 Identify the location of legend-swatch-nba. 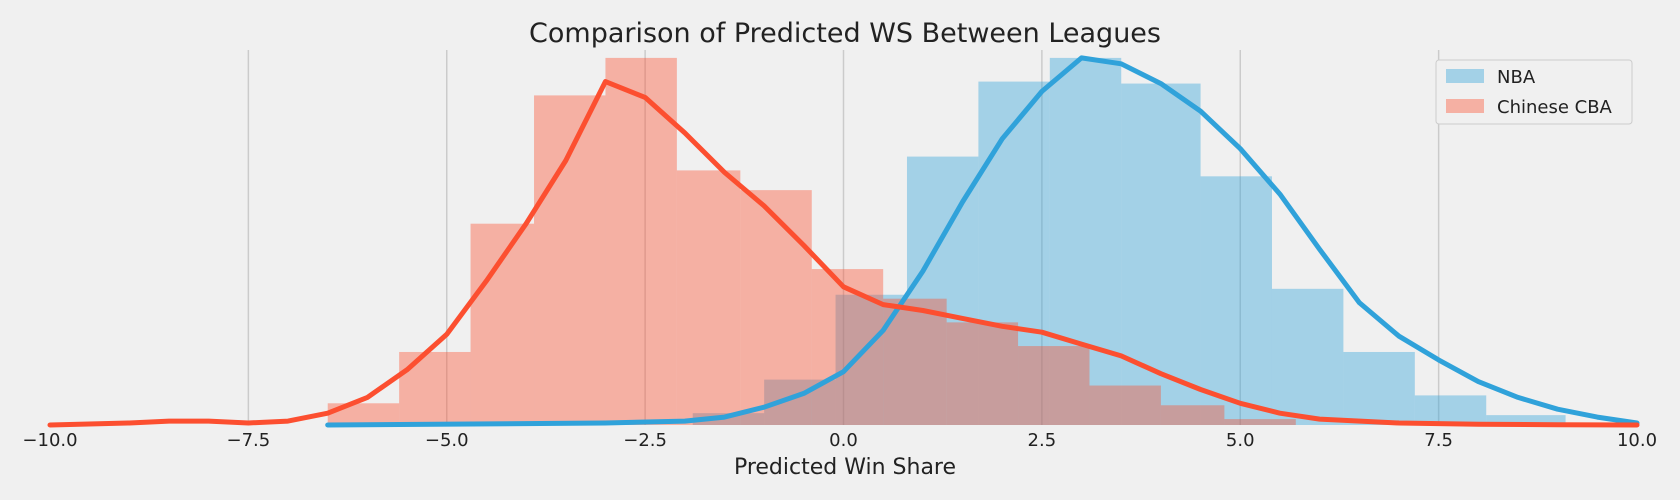
(1465, 76).